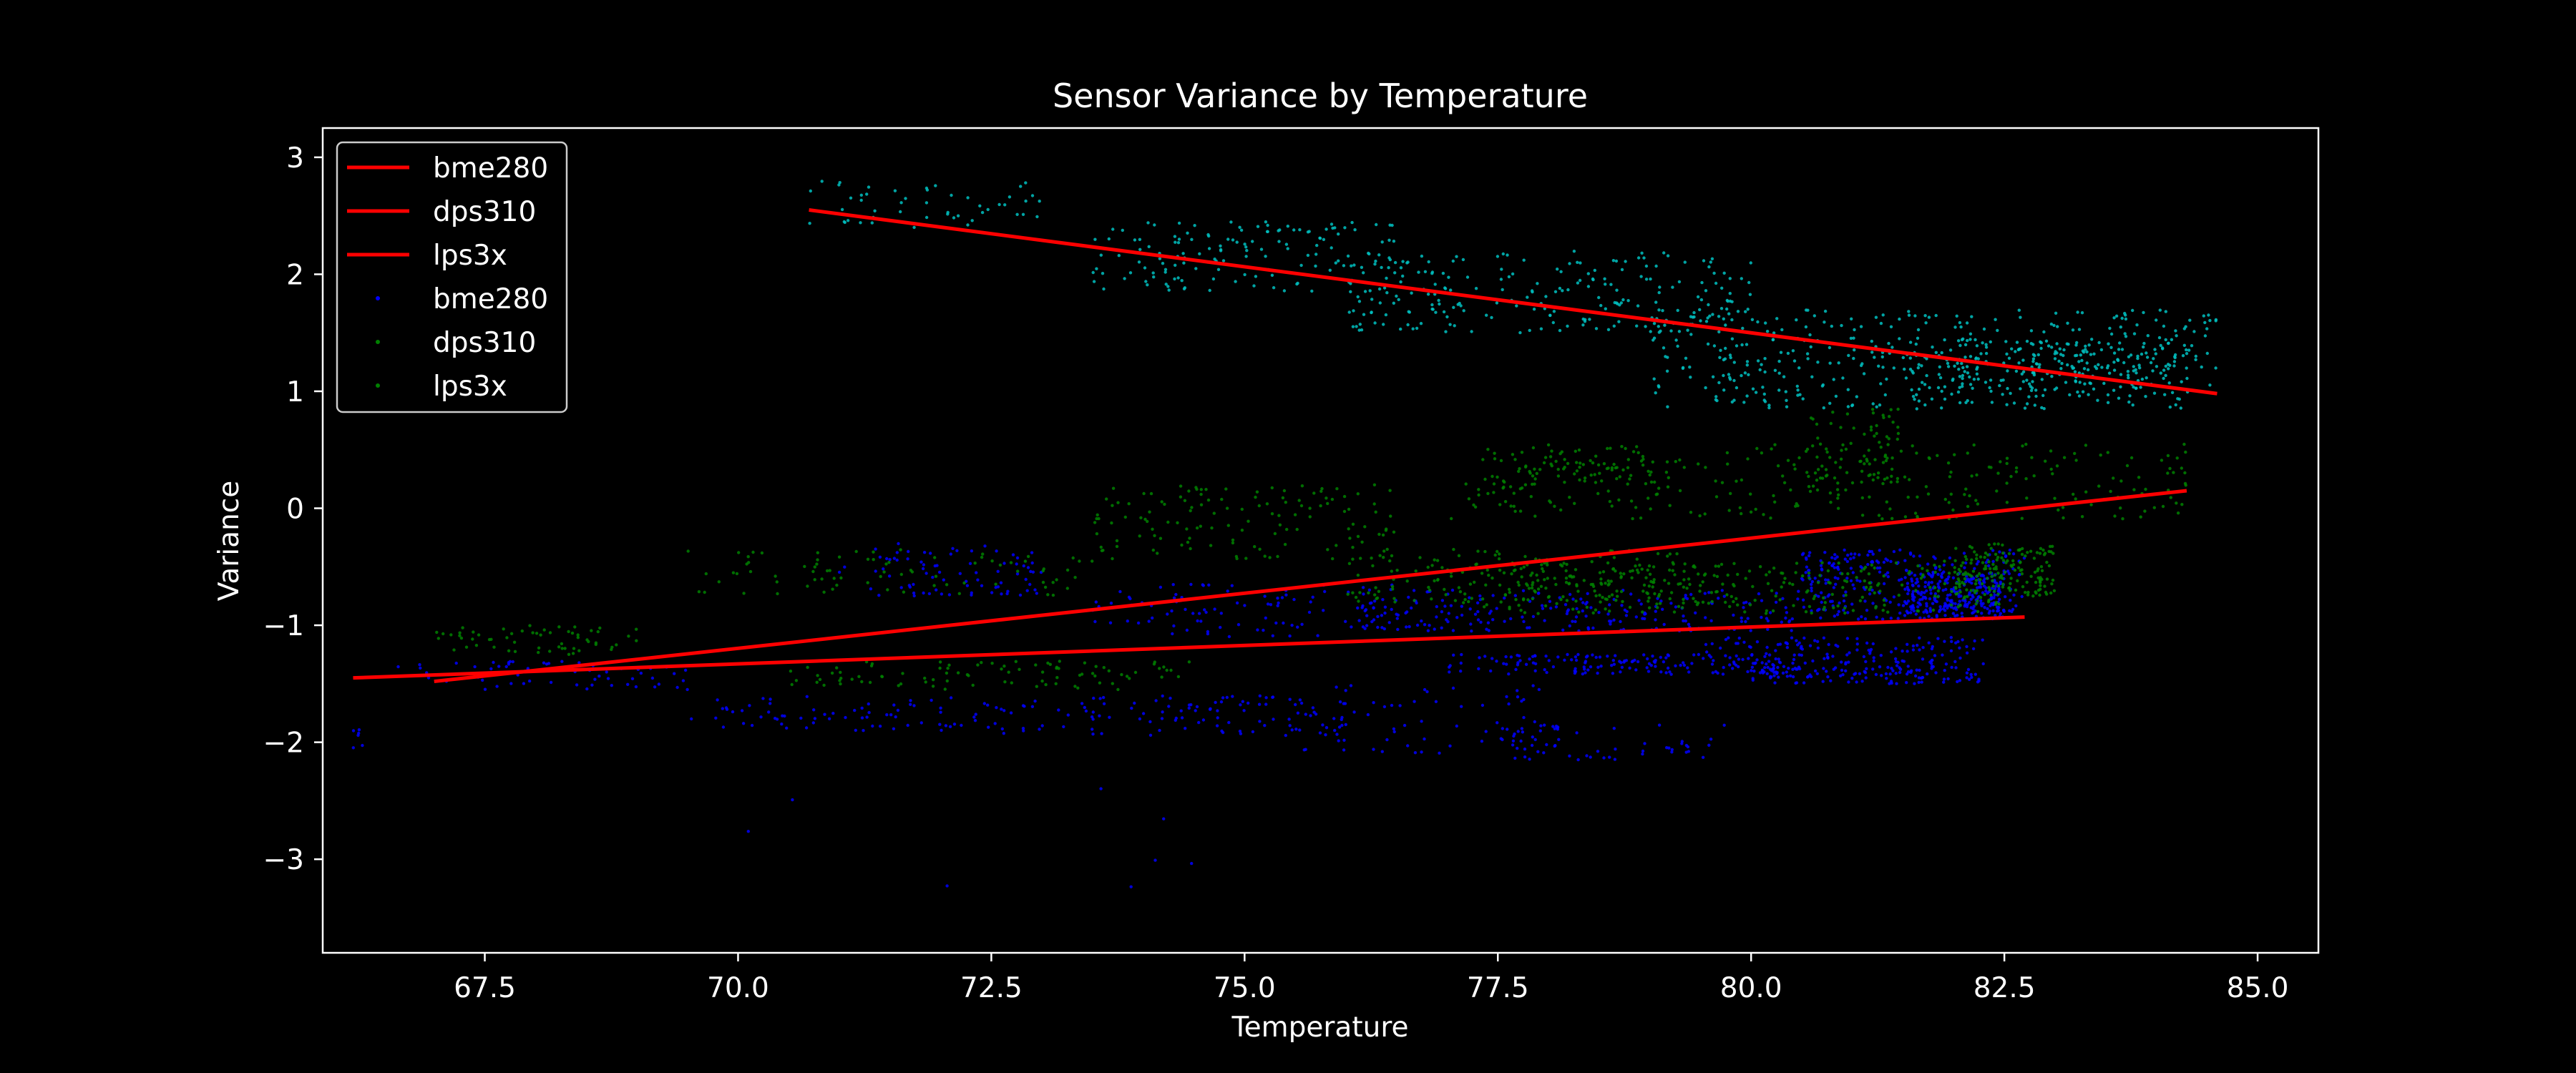 The width and height of the screenshot is (2576, 1073). Describe the element at coordinates (1371, 979) in the screenshot. I see `x-axis-ticks: 67.5 70.0 72.5 75.0 77.5 80.0 82.5 85.0` at that location.